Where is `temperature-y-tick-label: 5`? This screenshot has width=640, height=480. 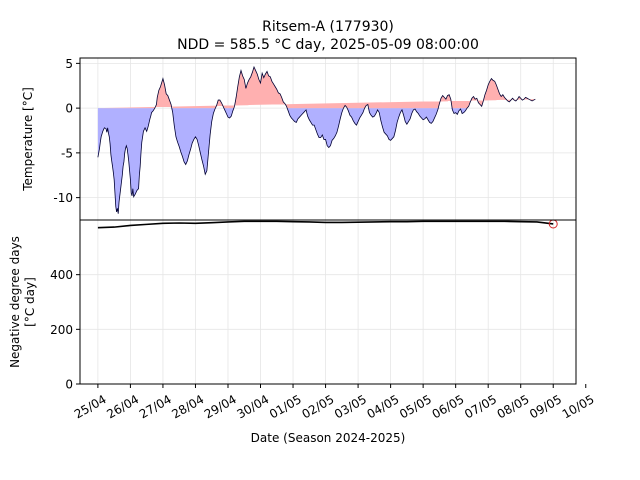 temperature-y-tick-label: 5 is located at coordinates (69, 64).